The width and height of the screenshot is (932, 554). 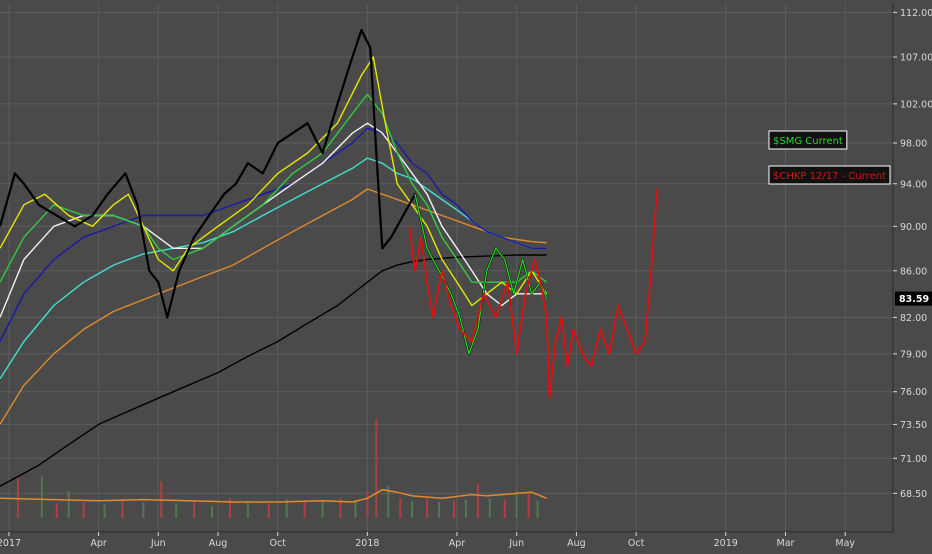 I want to click on x-tick-label: 2018, so click(x=367, y=543).